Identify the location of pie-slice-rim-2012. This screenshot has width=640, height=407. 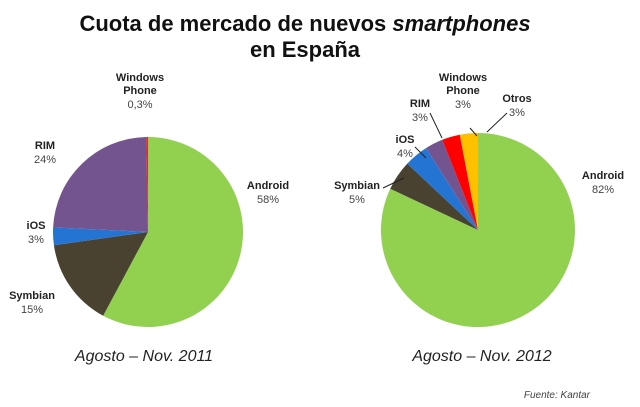
(452, 184).